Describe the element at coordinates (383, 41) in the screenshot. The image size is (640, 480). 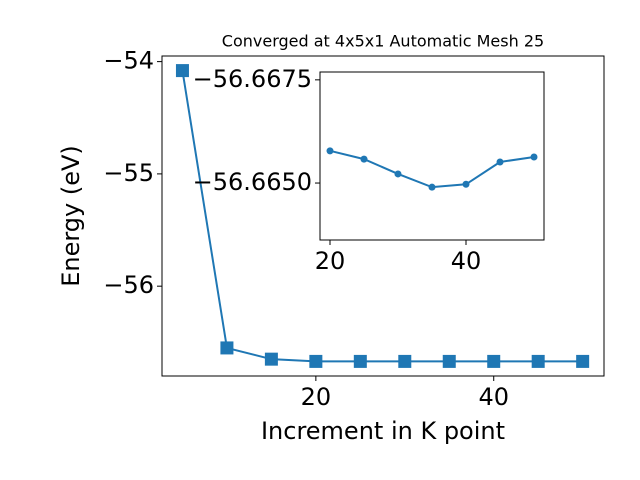
I see `chart-title: Converged at 4x5x1 Automatic Mesh 25` at that location.